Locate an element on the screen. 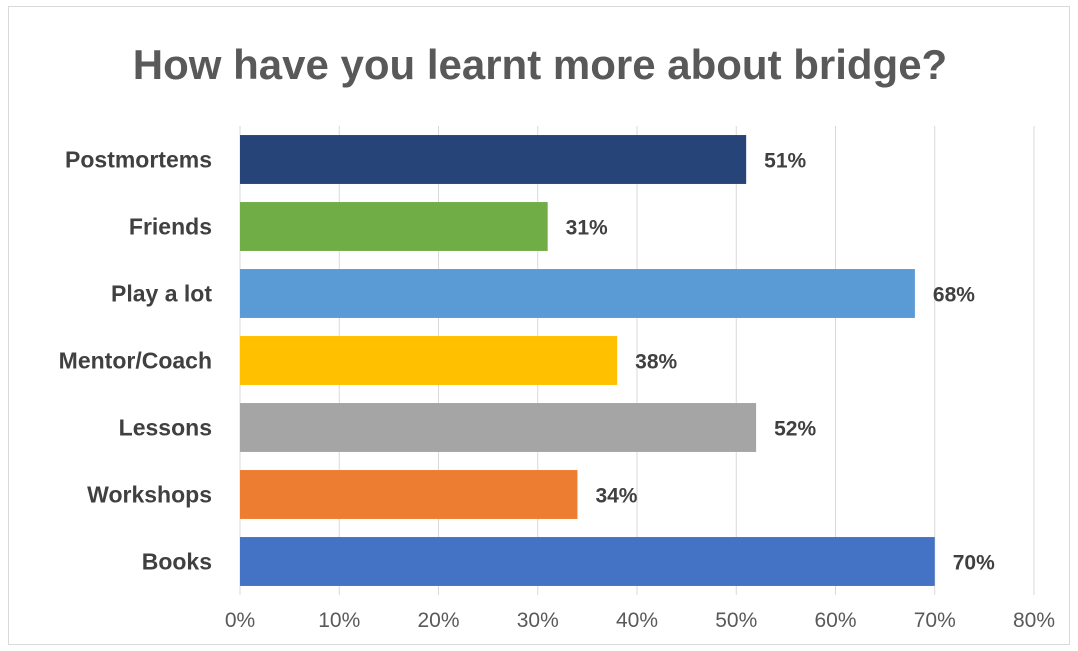  value-label: 52% is located at coordinates (795, 429).